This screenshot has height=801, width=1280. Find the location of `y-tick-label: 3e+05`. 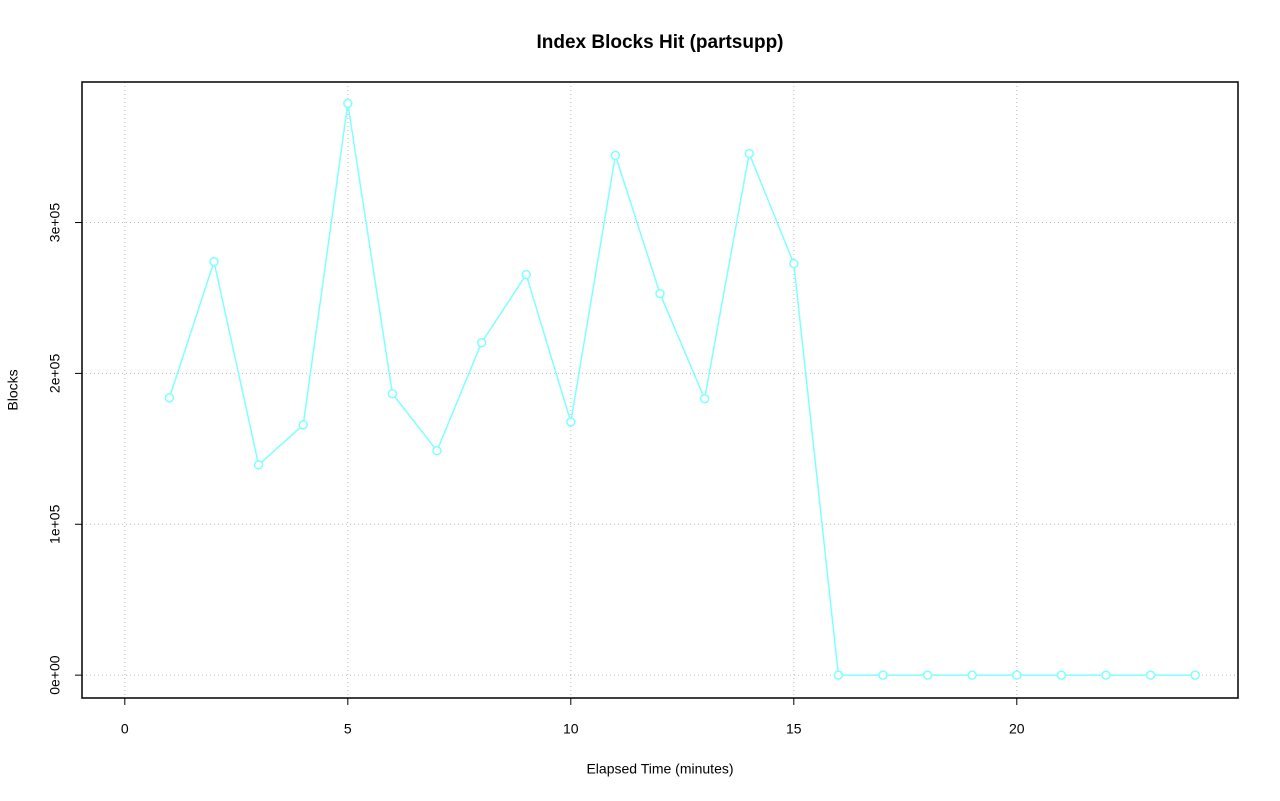

y-tick-label: 3e+05 is located at coordinates (55, 223).